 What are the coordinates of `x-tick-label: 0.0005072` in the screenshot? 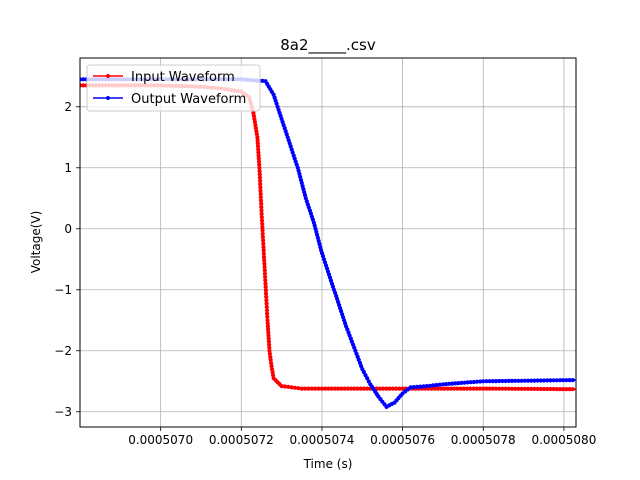 It's located at (241, 440).